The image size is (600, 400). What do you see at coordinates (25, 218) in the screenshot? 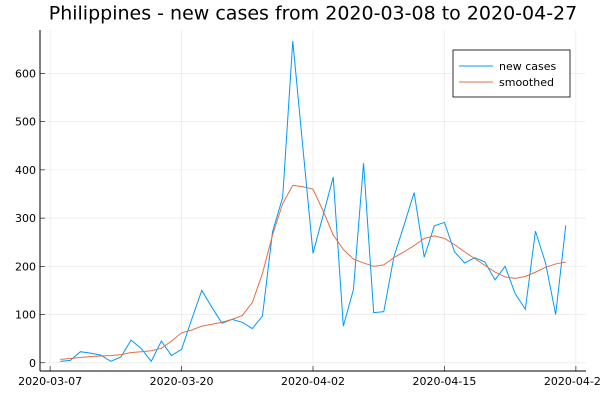
I see `y-tick-label: 300` at bounding box center [25, 218].